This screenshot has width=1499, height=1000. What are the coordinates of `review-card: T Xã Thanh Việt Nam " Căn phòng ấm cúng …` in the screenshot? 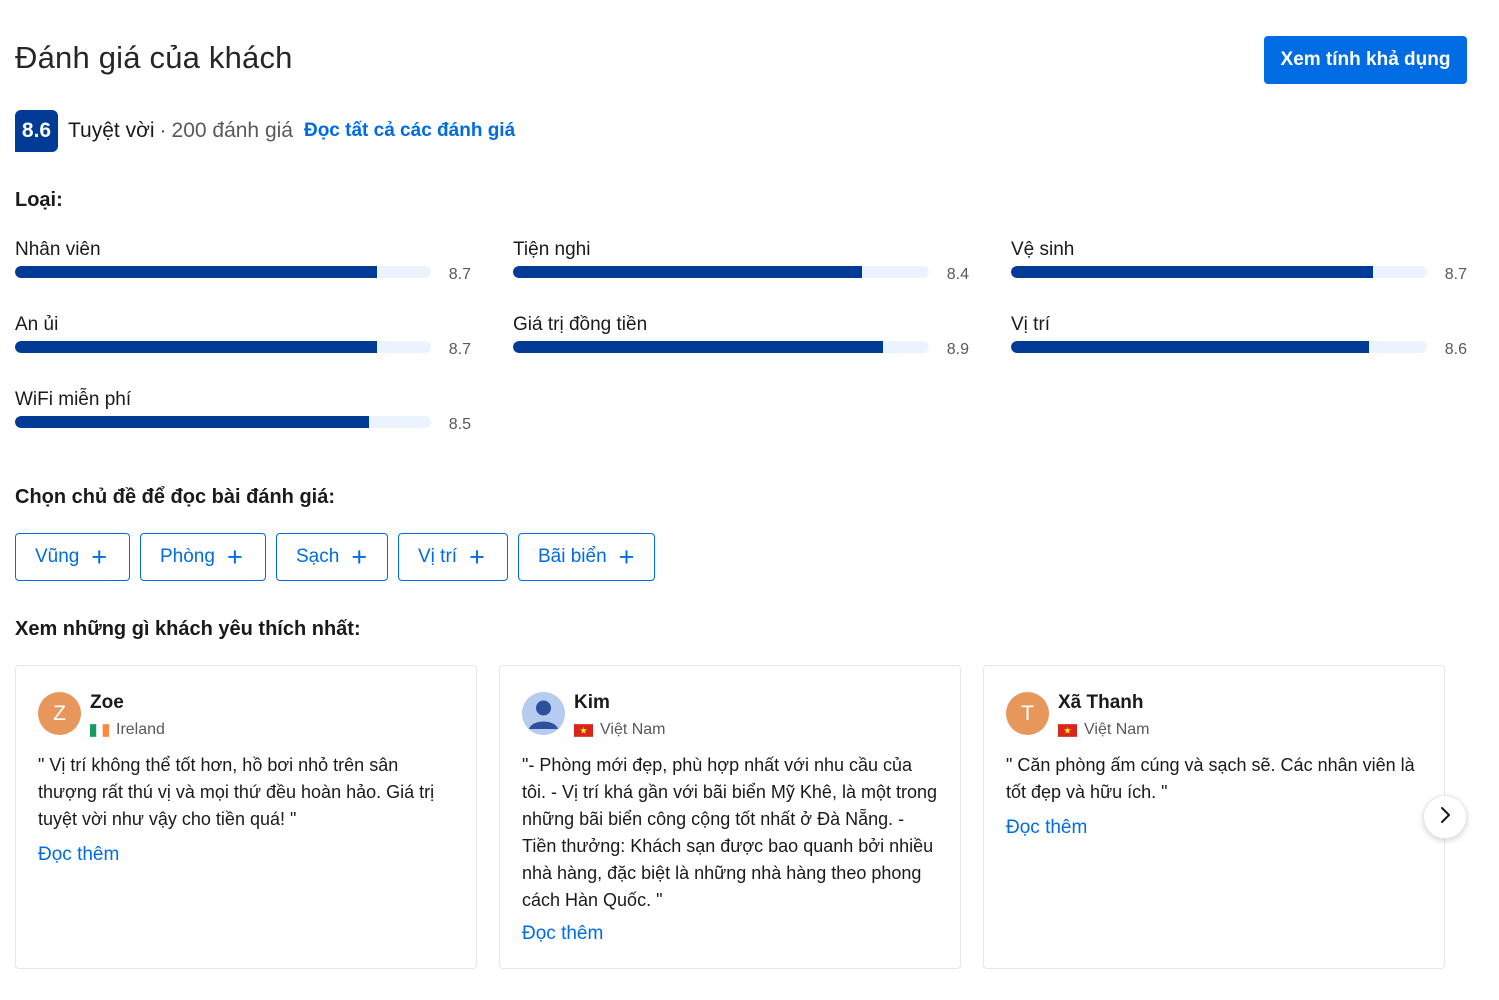 It's located at (1214, 817).